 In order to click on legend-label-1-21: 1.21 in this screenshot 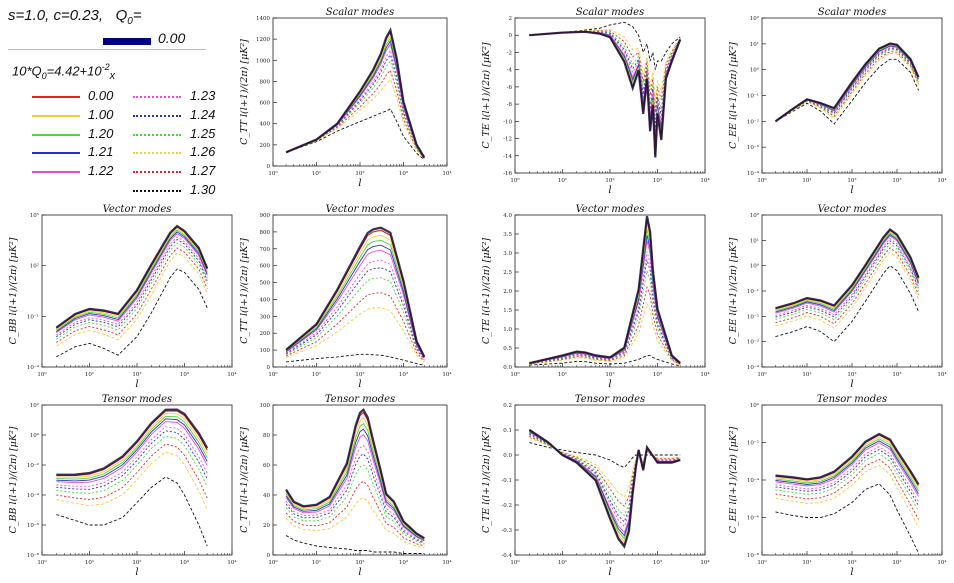, I will do `click(101, 152)`.